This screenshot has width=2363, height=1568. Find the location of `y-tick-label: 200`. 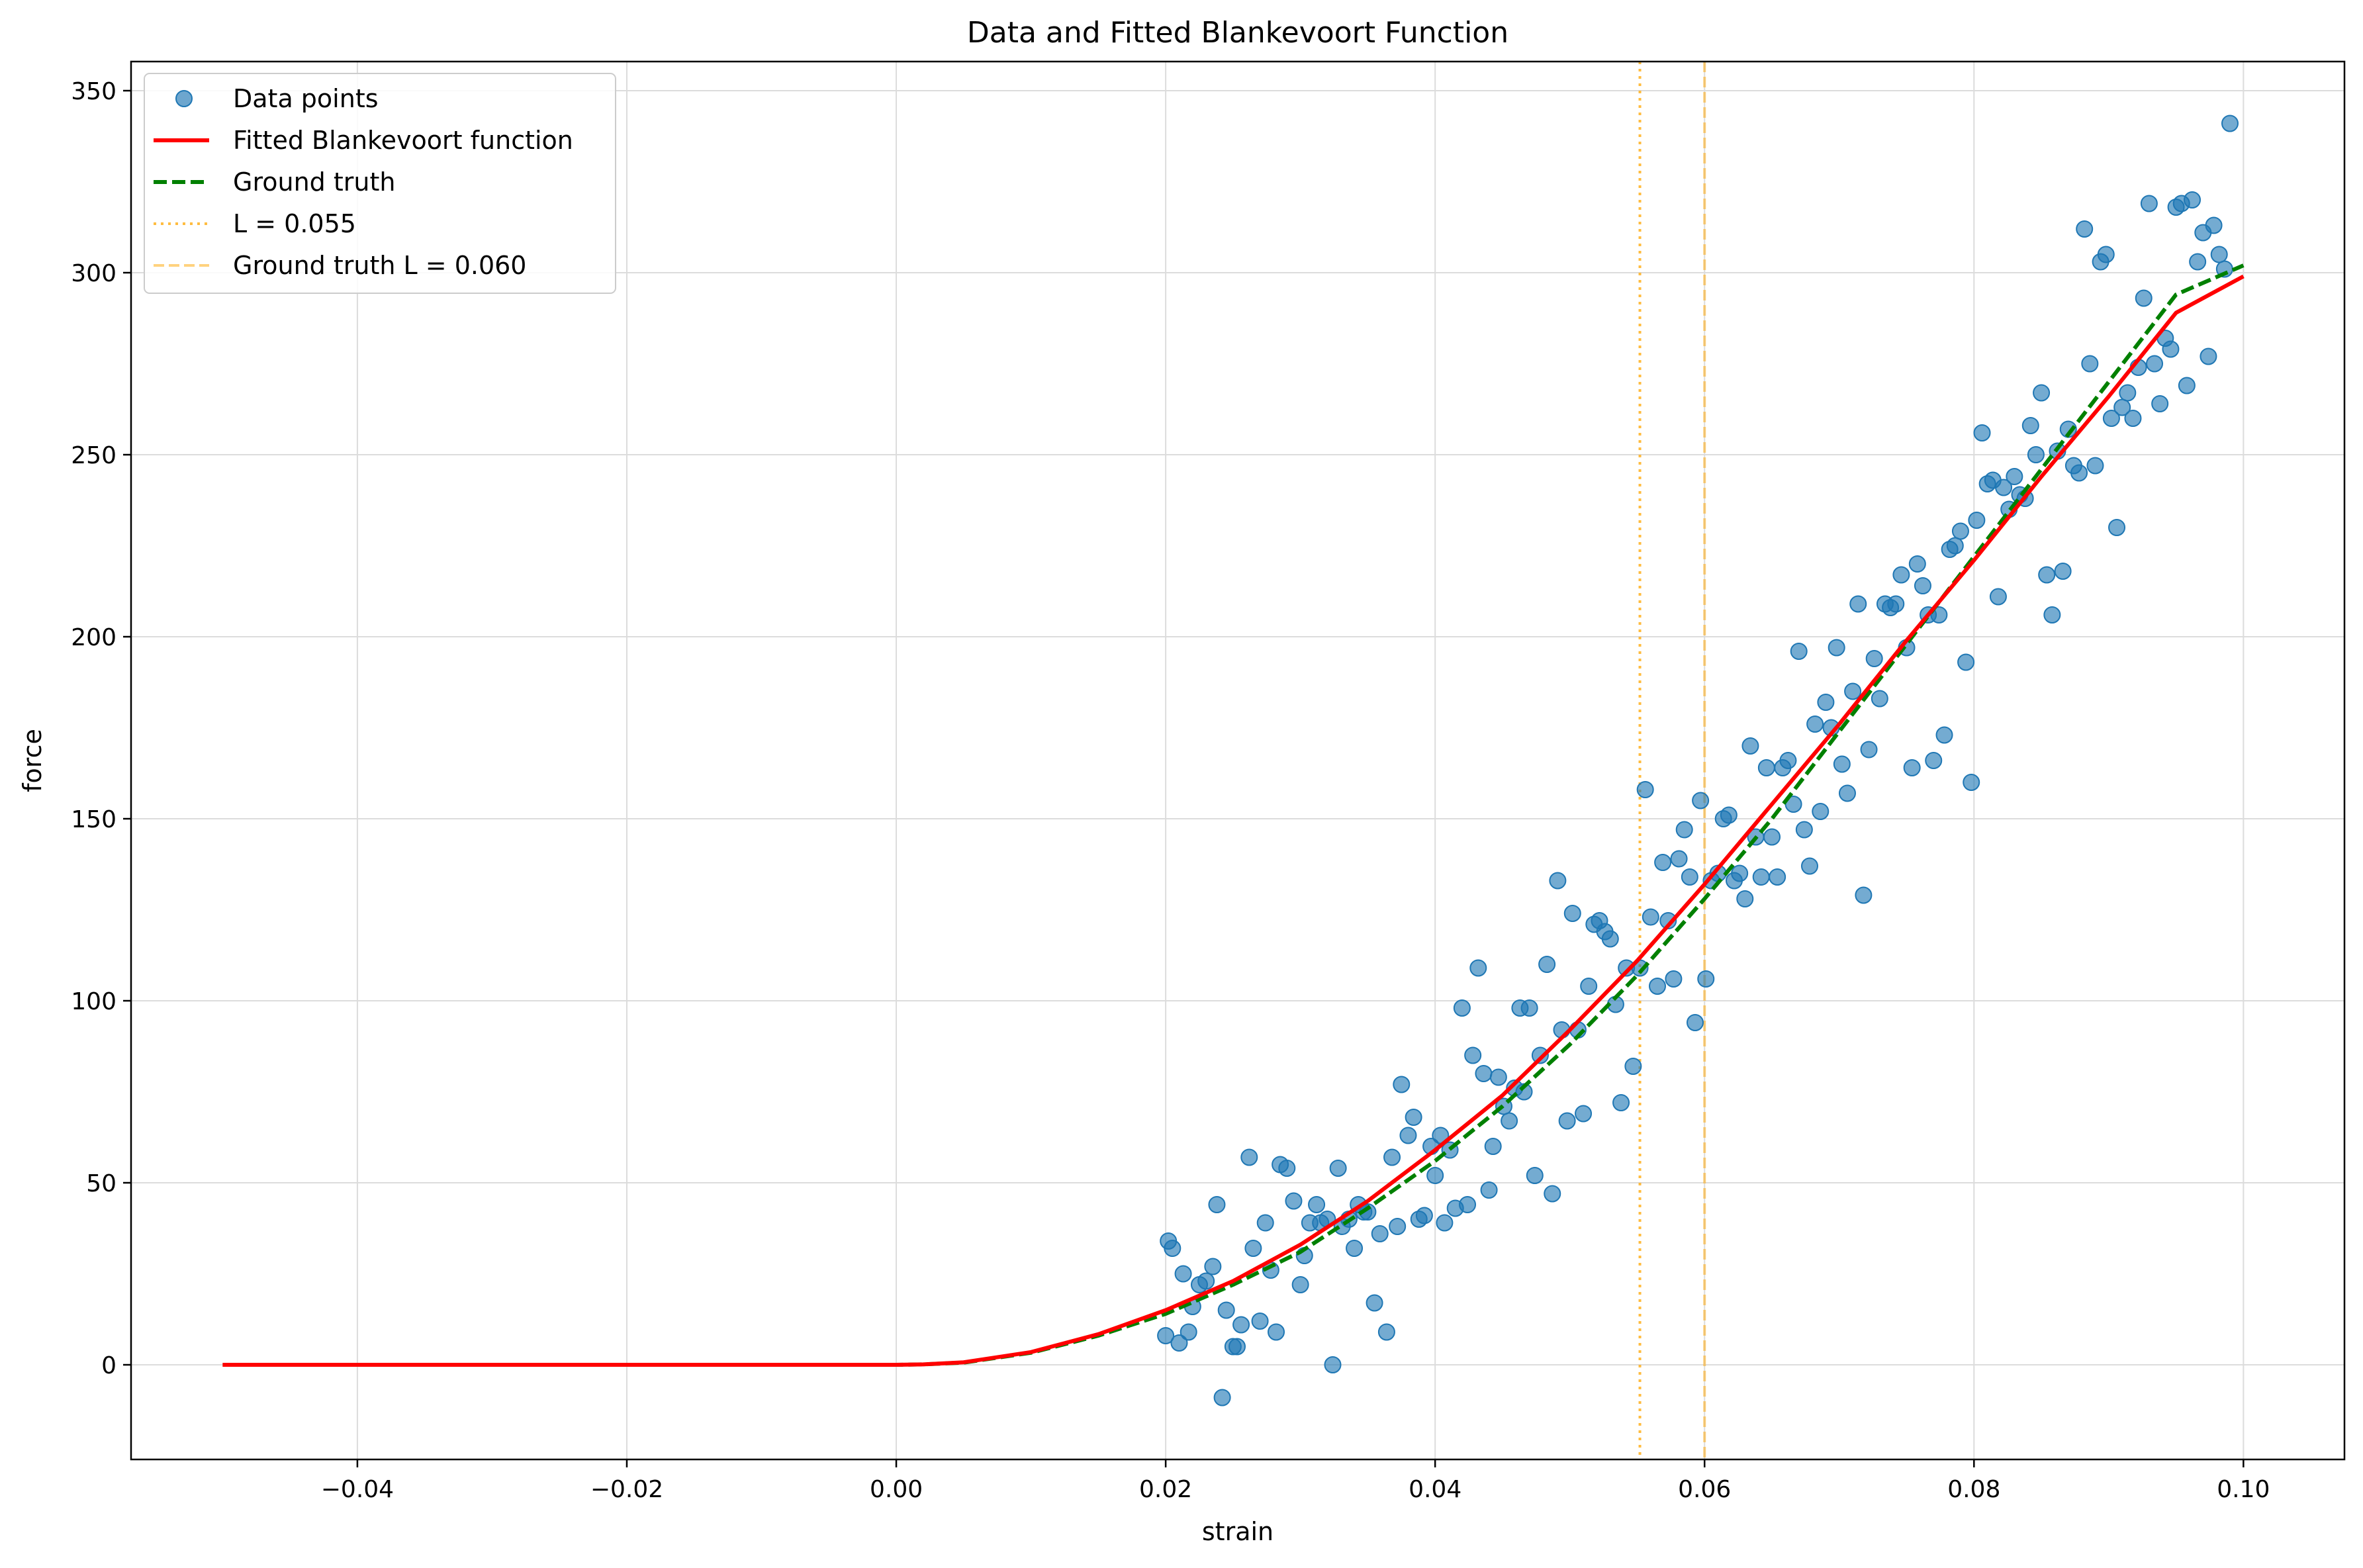

y-tick-label: 200 is located at coordinates (93, 637).